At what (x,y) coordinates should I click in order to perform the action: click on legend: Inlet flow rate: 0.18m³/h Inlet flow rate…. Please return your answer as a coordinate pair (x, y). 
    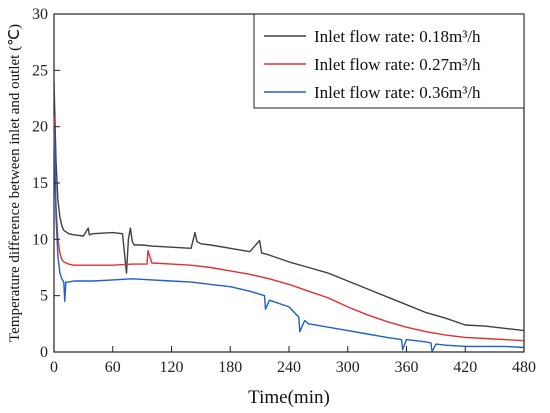
    Looking at the image, I should click on (389, 61).